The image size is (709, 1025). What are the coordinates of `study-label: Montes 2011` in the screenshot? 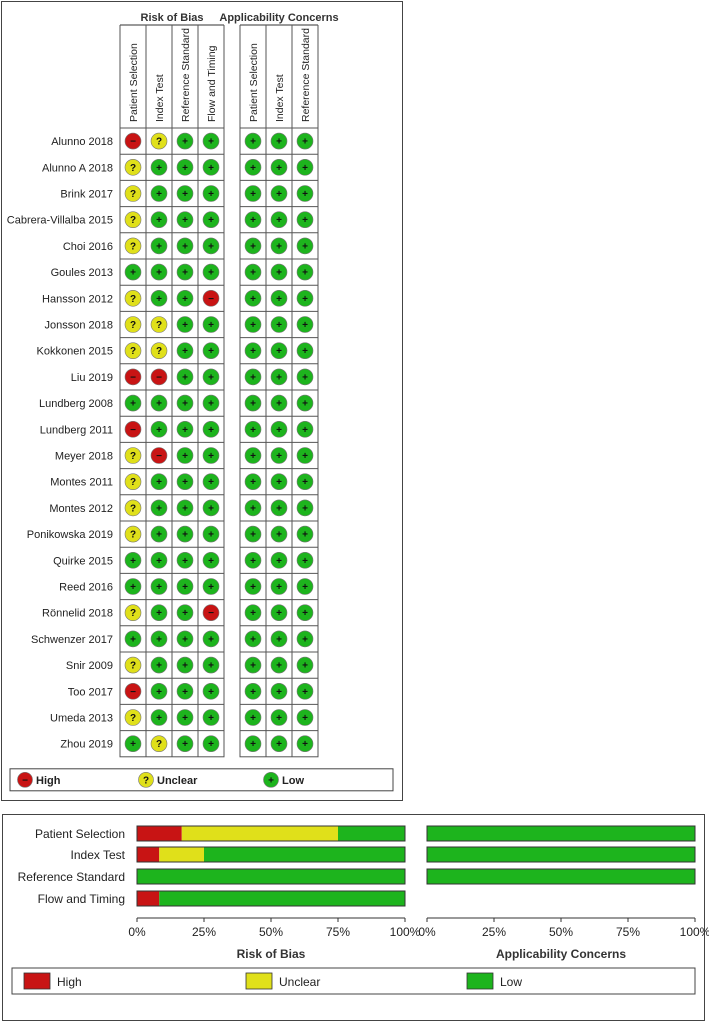 It's located at (81, 483).